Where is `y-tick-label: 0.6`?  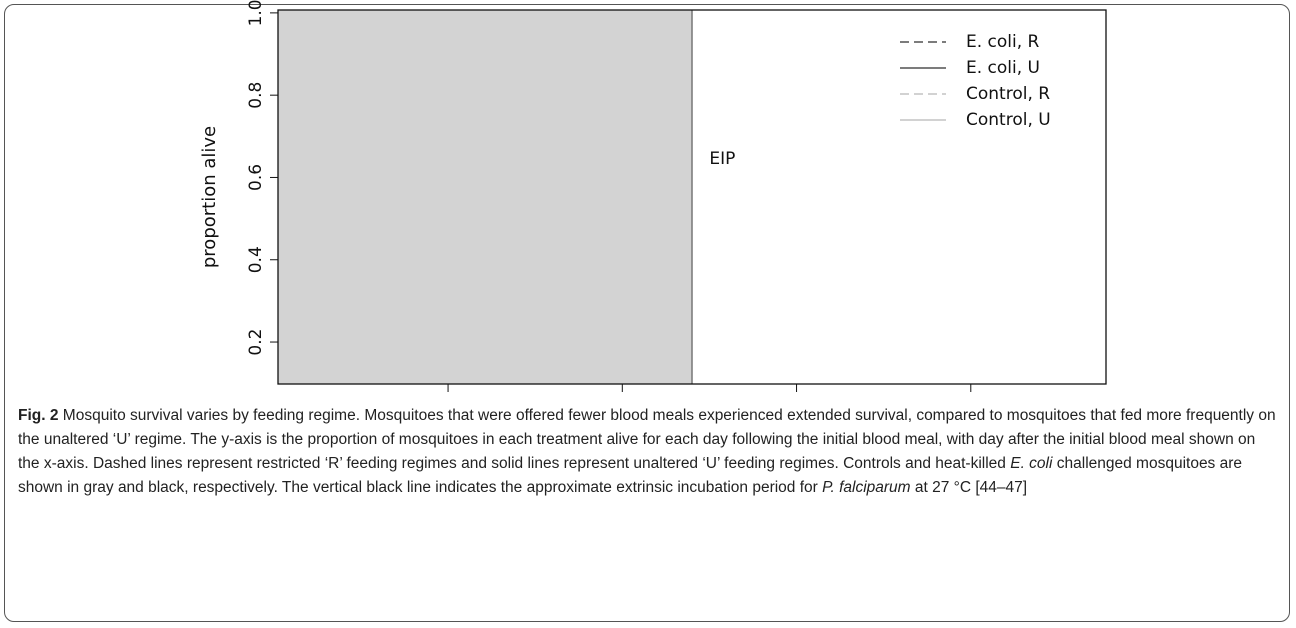 y-tick-label: 0.6 is located at coordinates (256, 177).